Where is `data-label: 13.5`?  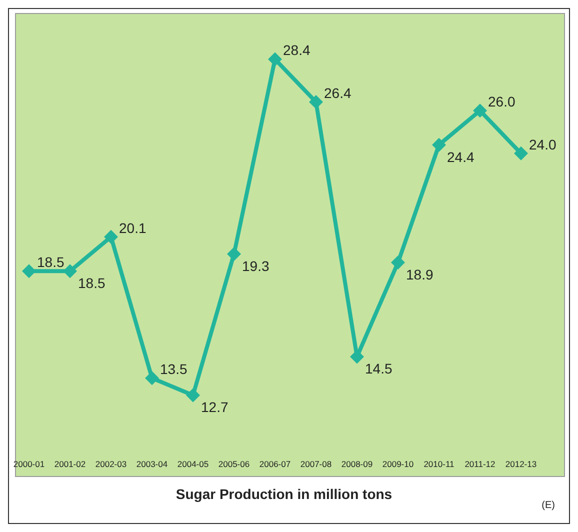
data-label: 13.5 is located at coordinates (174, 369).